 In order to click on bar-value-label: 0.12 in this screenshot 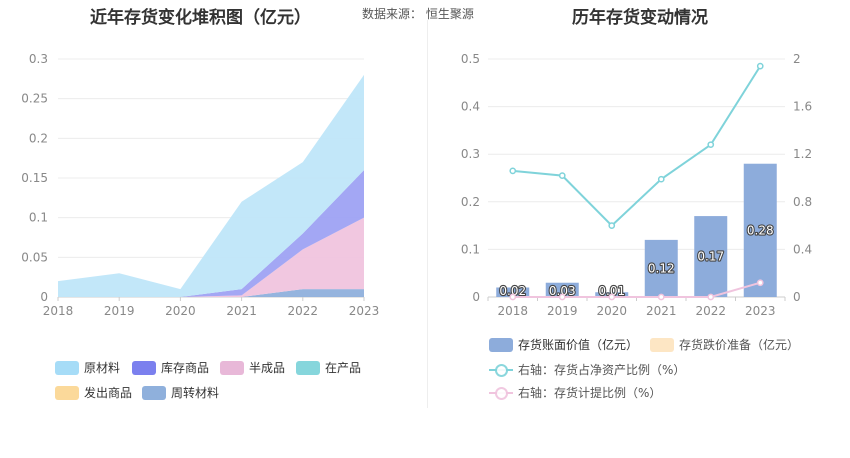, I will do `click(661, 268)`.